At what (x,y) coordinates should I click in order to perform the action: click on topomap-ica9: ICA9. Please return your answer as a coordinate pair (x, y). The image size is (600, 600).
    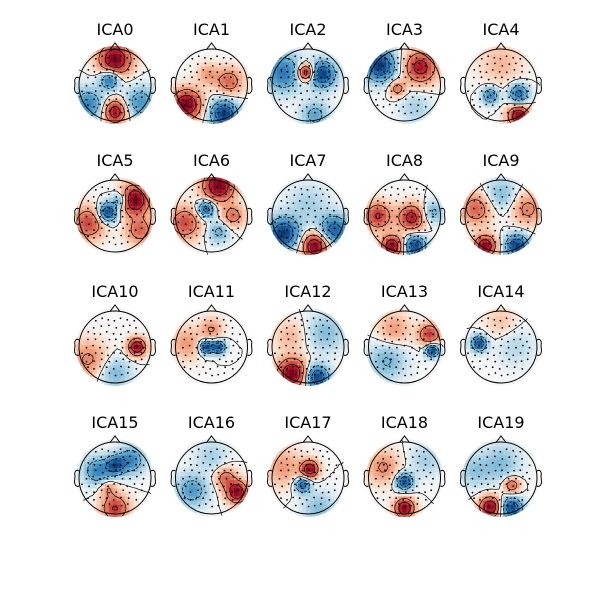
    Looking at the image, I should click on (501, 203).